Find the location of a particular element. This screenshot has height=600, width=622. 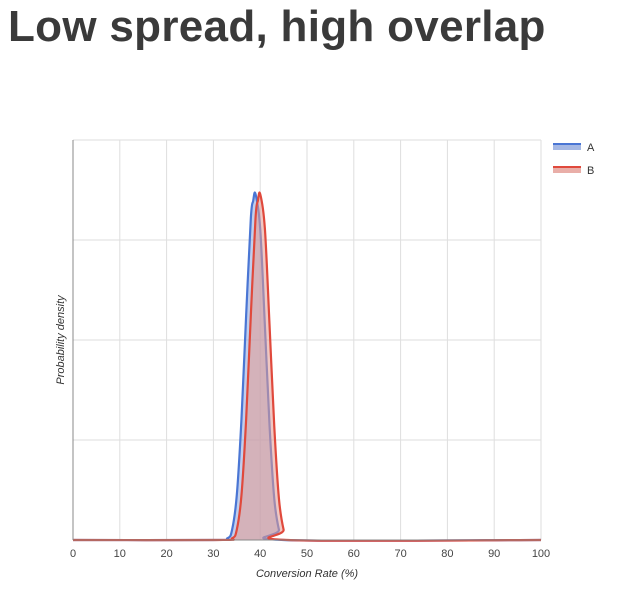

x-tick-label: 80 is located at coordinates (447, 554).